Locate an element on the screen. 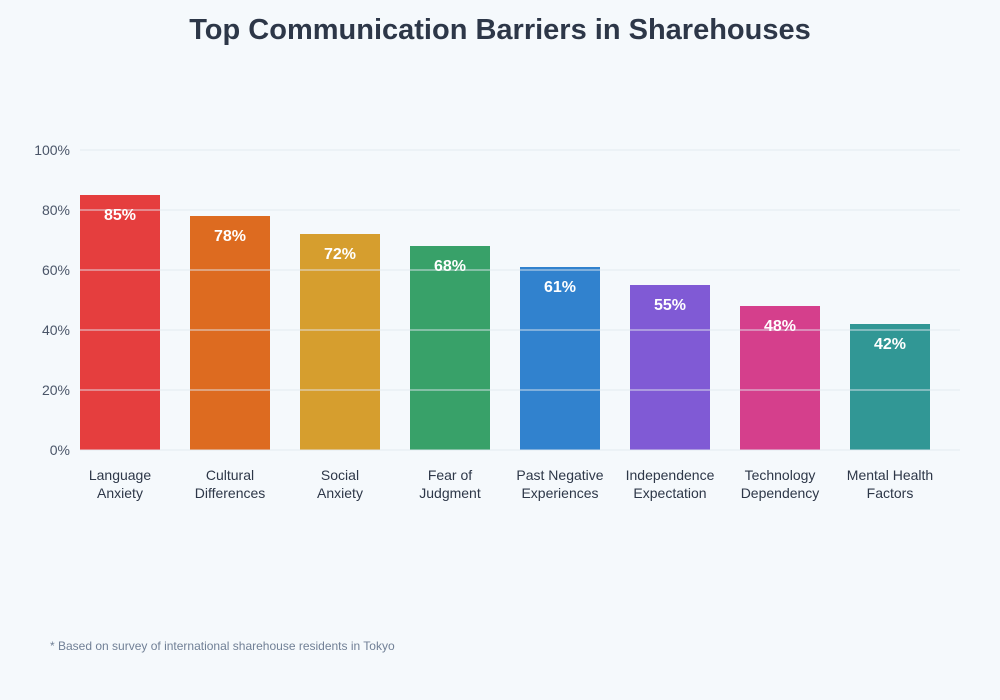 The width and height of the screenshot is (1000, 700). y-tick-label: 80% is located at coordinates (56, 210).